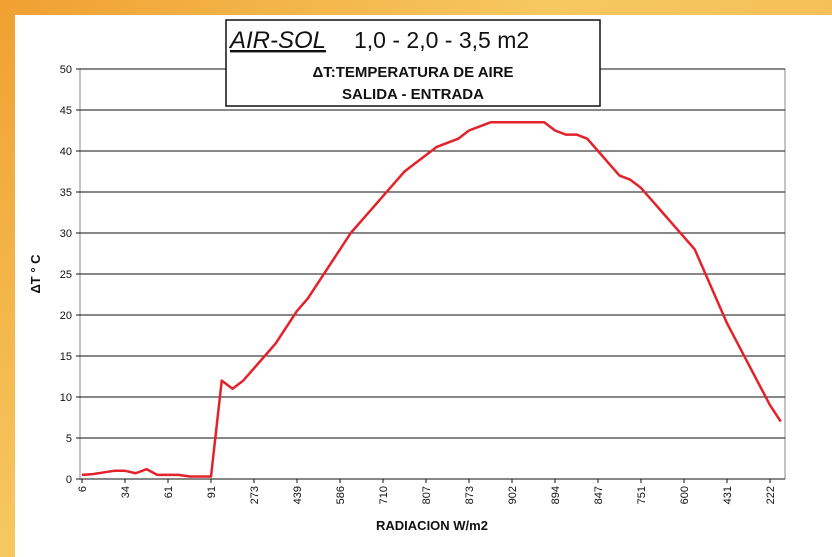  Describe the element at coordinates (66, 111) in the screenshot. I see `y-tick-label: 45` at that location.